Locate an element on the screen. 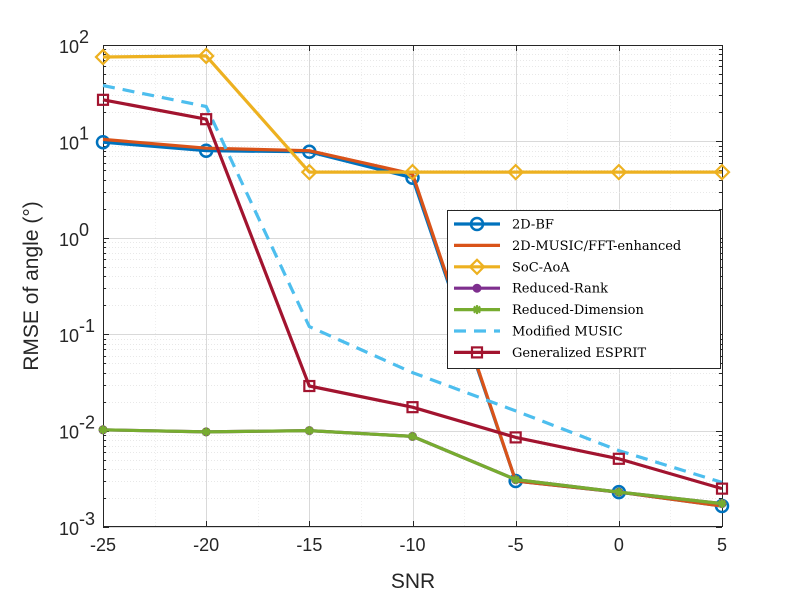 The width and height of the screenshot is (797, 598). legend-marker-reduced-dimension is located at coordinates (477, 310).